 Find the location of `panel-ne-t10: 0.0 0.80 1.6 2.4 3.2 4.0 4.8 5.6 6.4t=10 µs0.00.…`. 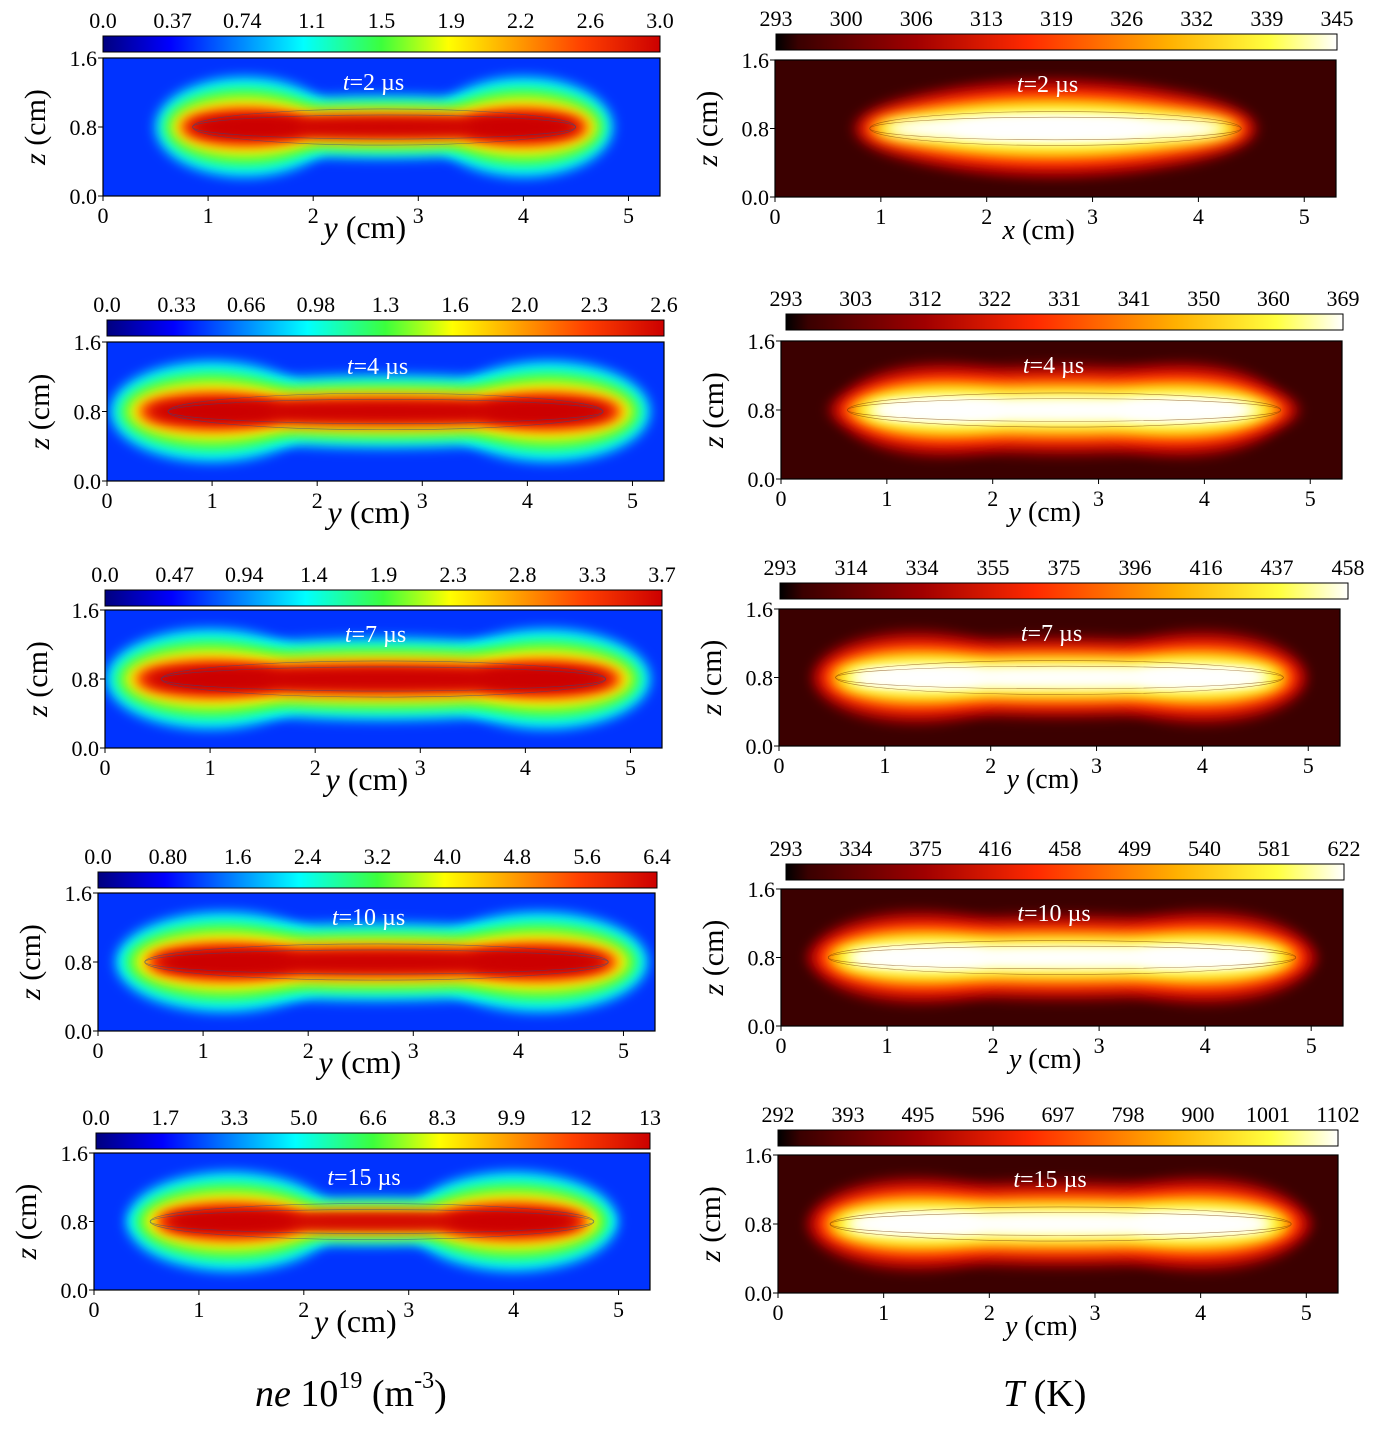

panel-ne-t10: 0.0 0.80 1.6 2.4 3.2 4.0 4.8 5.6 6.4t=10 µs0.00.… is located at coordinates (342, 962).